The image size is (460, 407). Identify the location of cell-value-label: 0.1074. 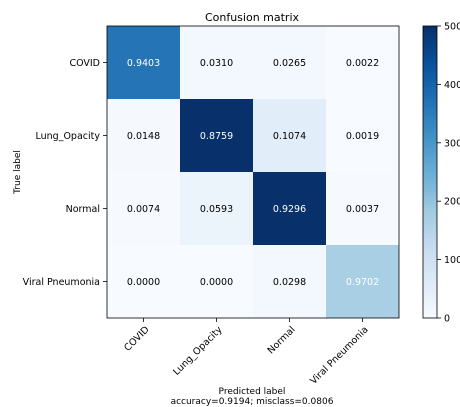
(289, 136).